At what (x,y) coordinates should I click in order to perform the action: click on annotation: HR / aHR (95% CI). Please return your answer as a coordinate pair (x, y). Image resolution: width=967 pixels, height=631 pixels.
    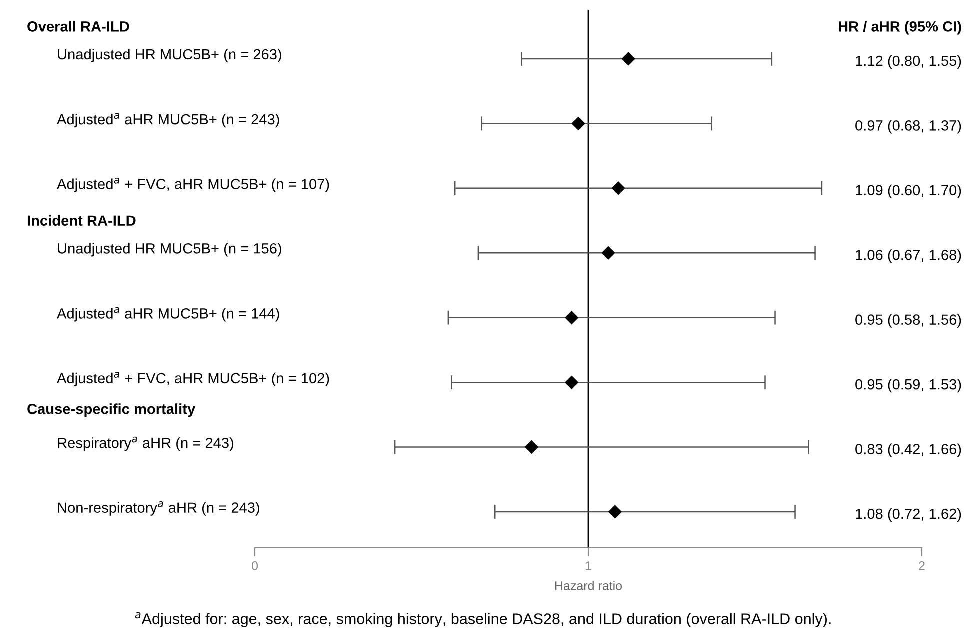
    Looking at the image, I should click on (900, 28).